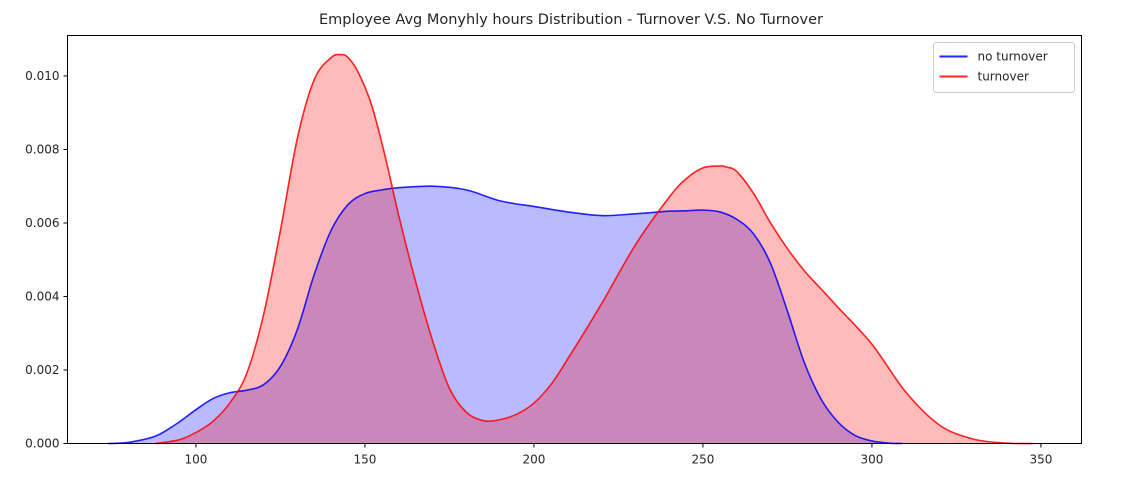 The image size is (1123, 496). Describe the element at coordinates (1013, 57) in the screenshot. I see `legend-label-no-turnover: no turnover` at that location.